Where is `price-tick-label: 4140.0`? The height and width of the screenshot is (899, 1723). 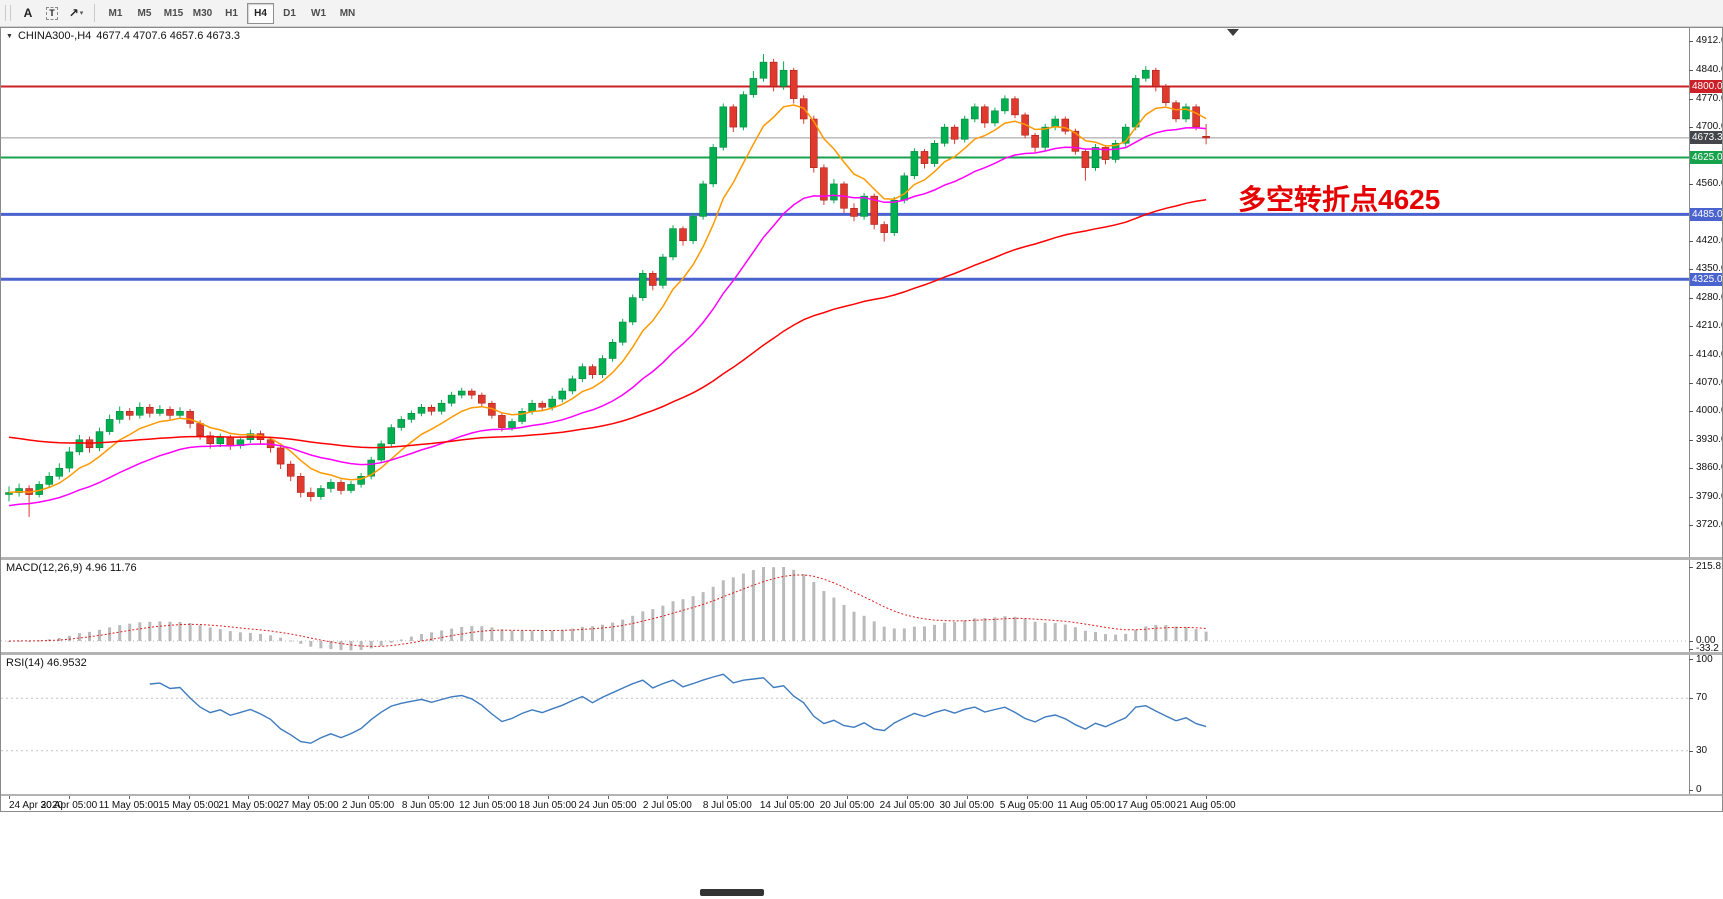 price-tick-label: 4140.0 is located at coordinates (1709, 354).